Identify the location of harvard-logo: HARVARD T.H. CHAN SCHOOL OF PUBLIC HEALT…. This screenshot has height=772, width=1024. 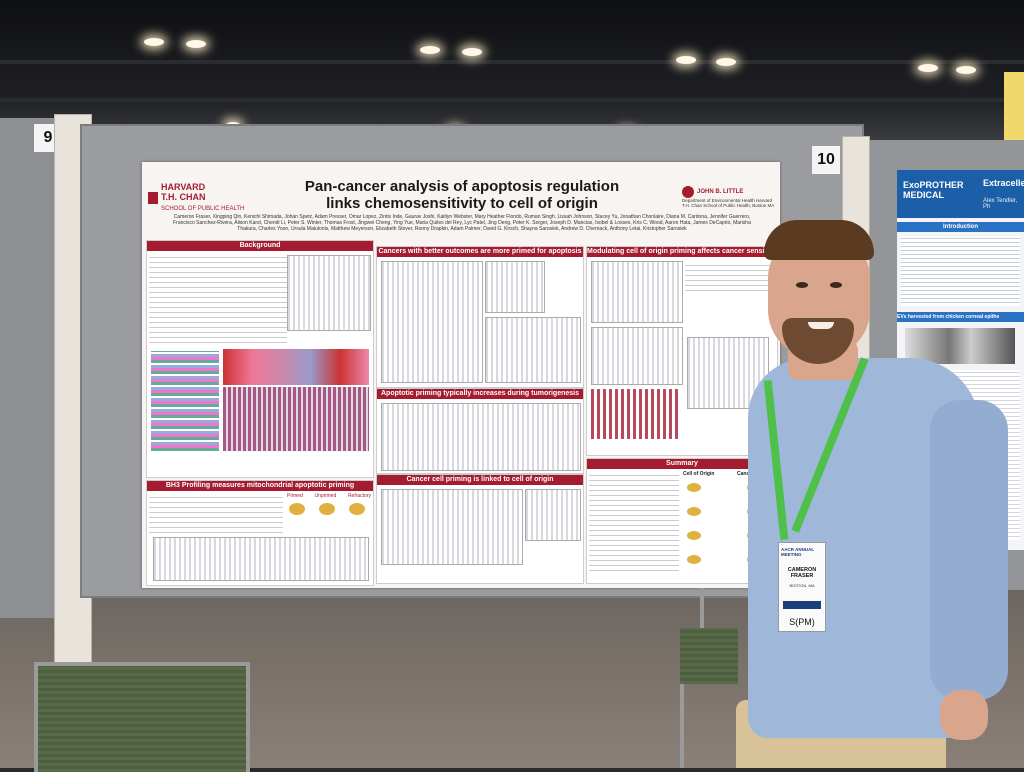
(196, 198).